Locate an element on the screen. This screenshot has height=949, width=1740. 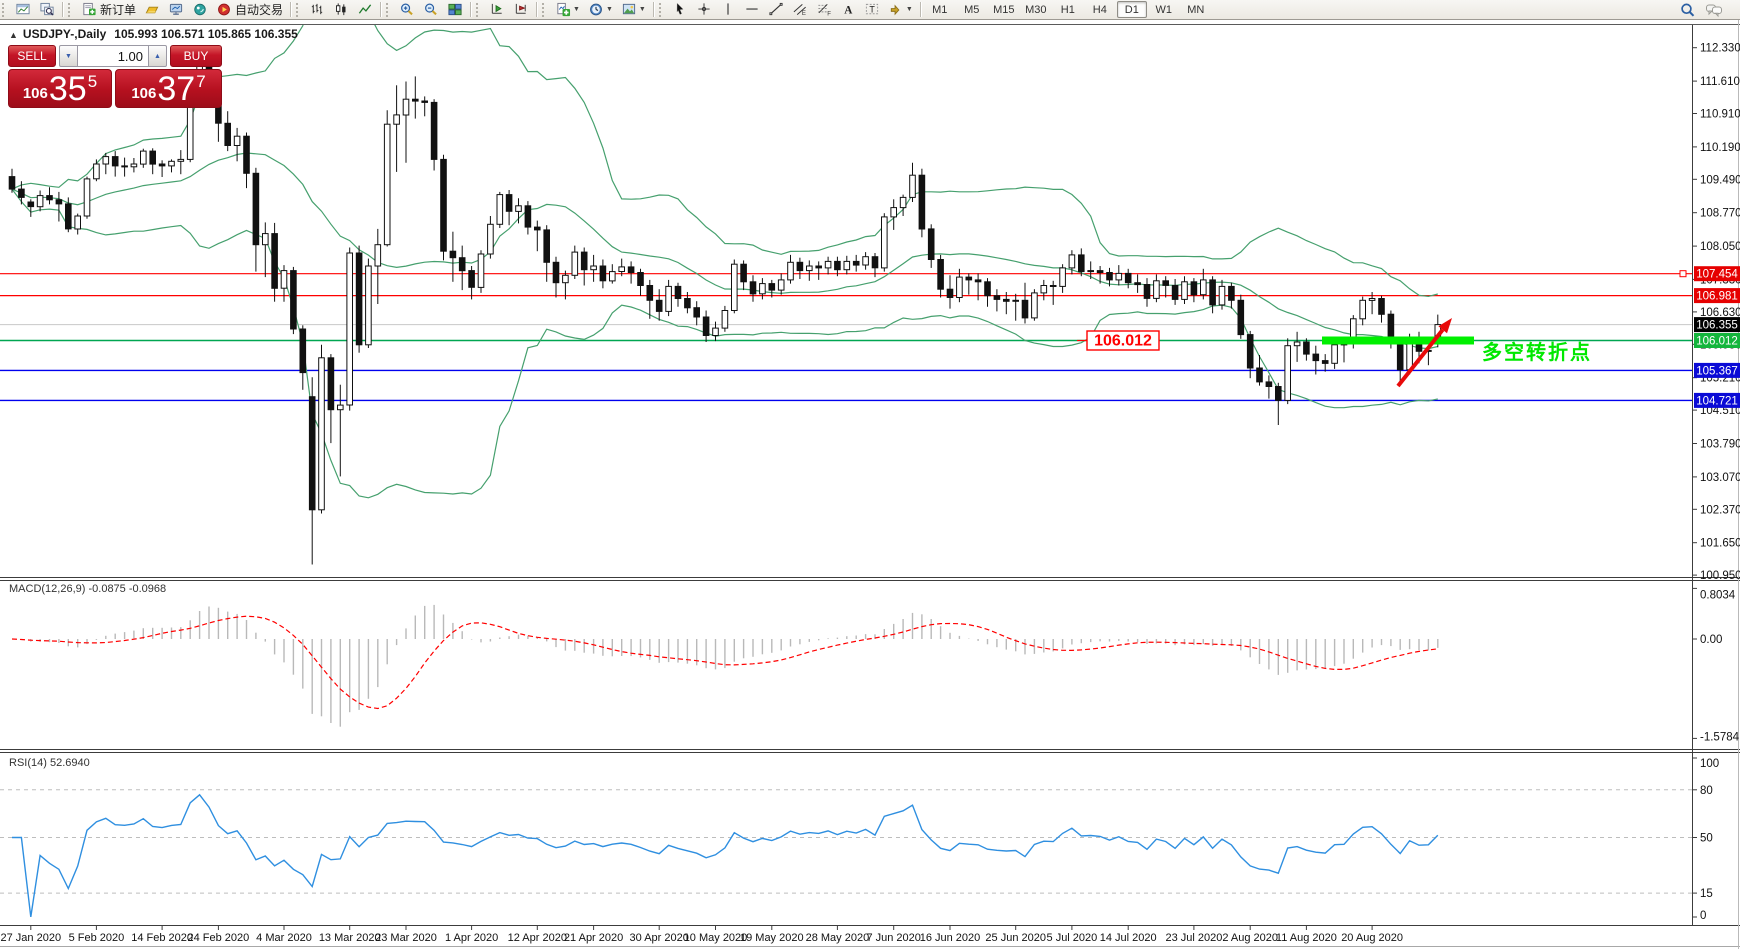
sell-price-big-figure: 106 is located at coordinates (35, 93).